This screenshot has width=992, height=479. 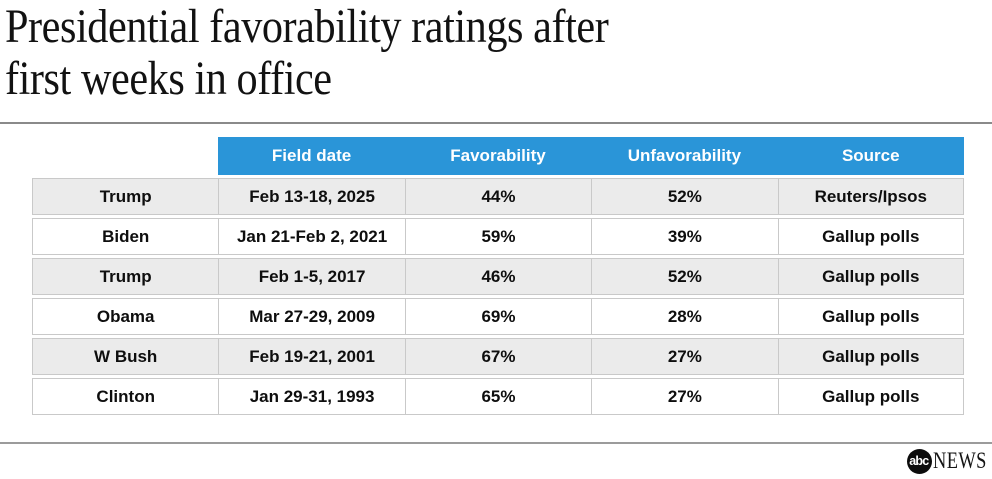 What do you see at coordinates (125, 316) in the screenshot?
I see `president-cell: Obama` at bounding box center [125, 316].